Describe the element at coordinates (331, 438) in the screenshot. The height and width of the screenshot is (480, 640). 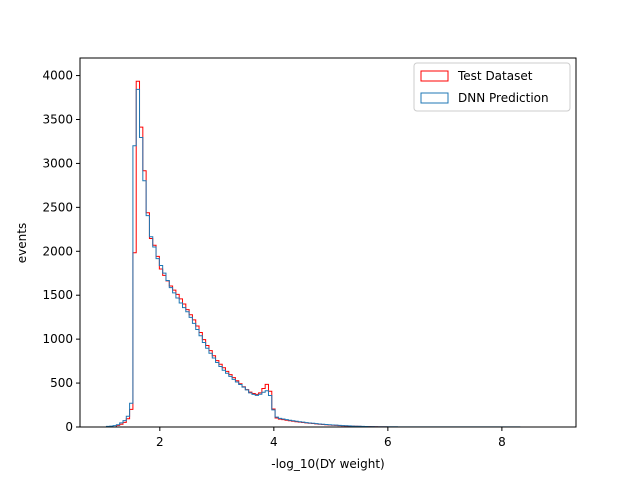
I see `x-axis-ticks: 2 4 6 8` at that location.